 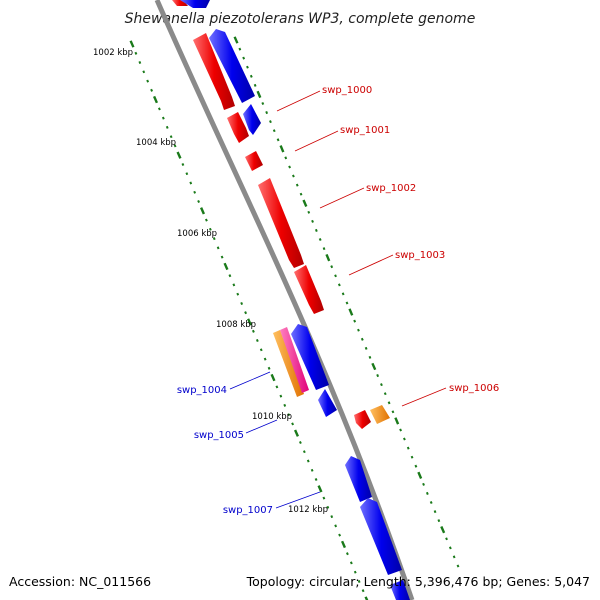 What do you see at coordinates (420, 255) in the screenshot?
I see `gene-label-swp-1003: swp_1003` at bounding box center [420, 255].